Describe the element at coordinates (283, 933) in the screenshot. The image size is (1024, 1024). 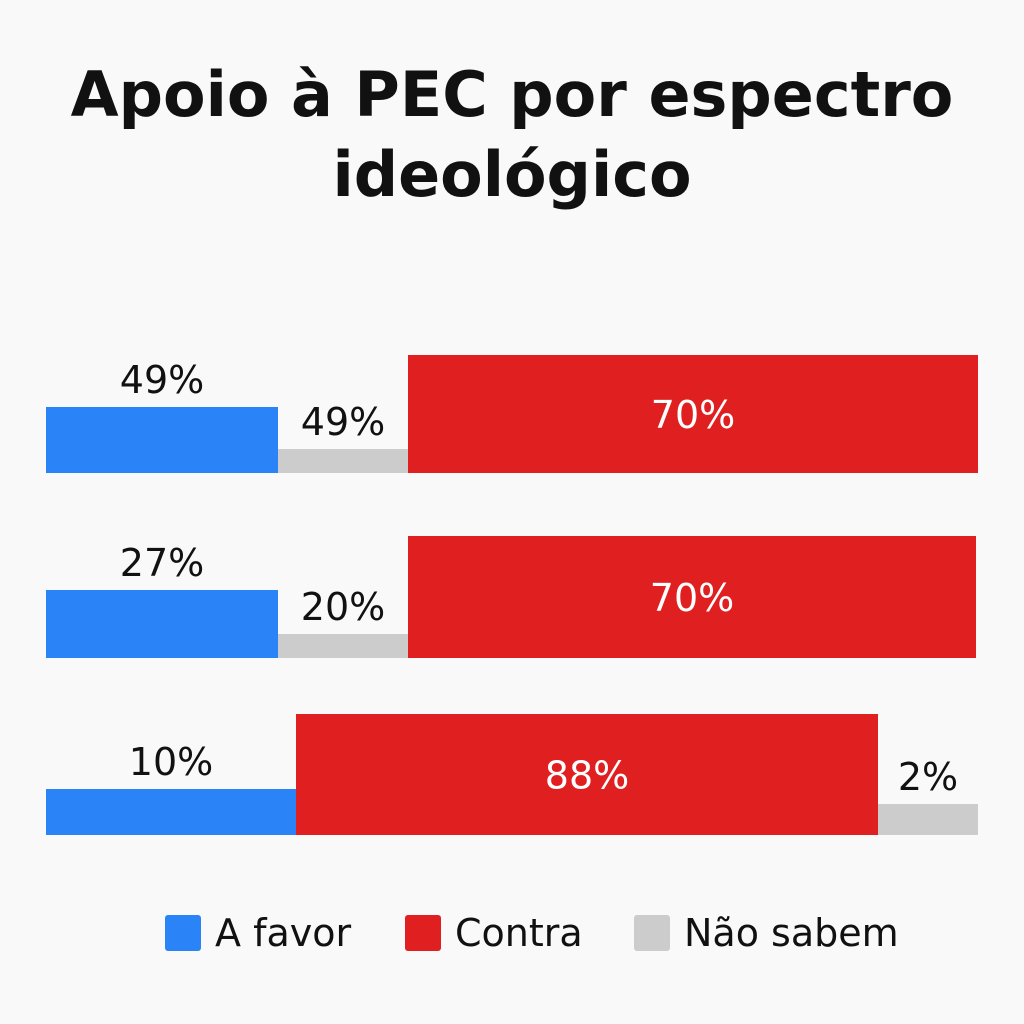
I see `legend-label-a-favor: A favor` at that location.